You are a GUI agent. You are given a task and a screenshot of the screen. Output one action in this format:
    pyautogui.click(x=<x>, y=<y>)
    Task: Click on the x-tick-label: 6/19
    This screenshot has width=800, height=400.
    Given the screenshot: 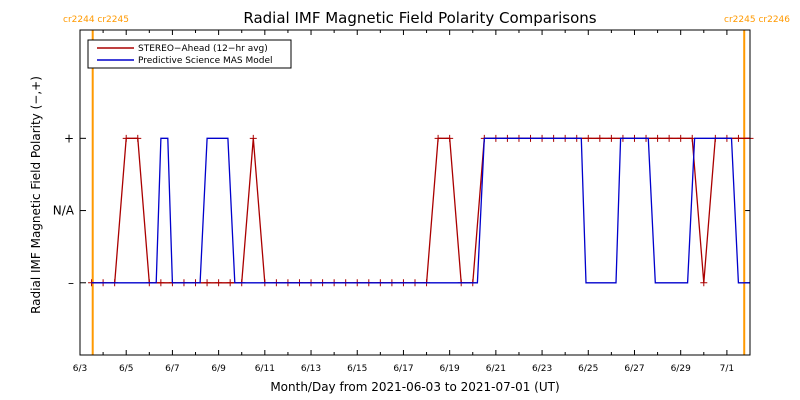 What is the action you would take?
    pyautogui.click(x=450, y=369)
    